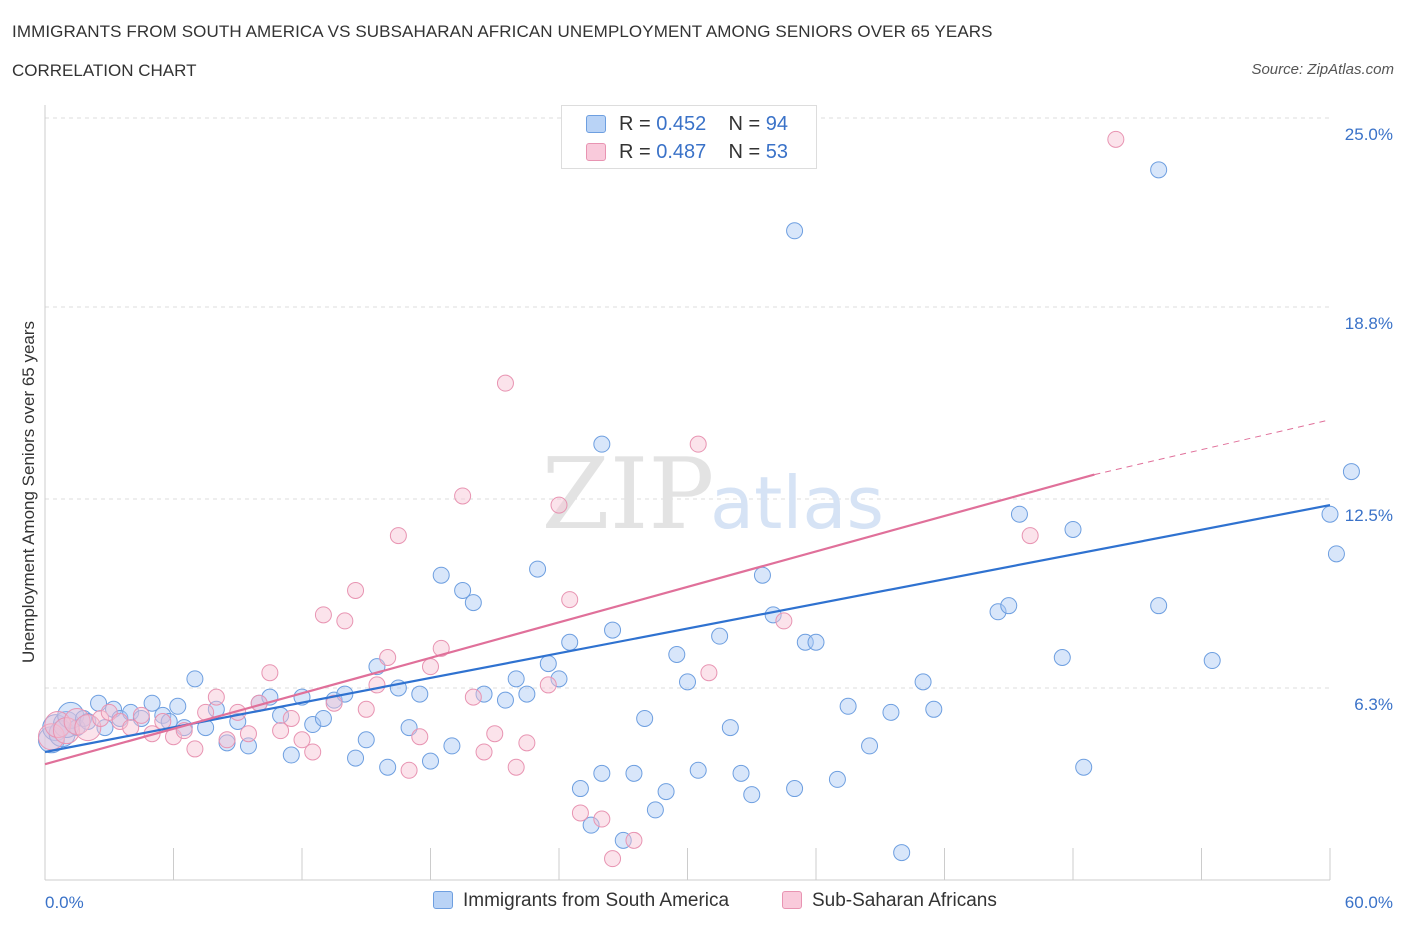 Image resolution: width=1406 pixels, height=930 pixels. I want to click on legend-swatch-blue, so click(596, 124).